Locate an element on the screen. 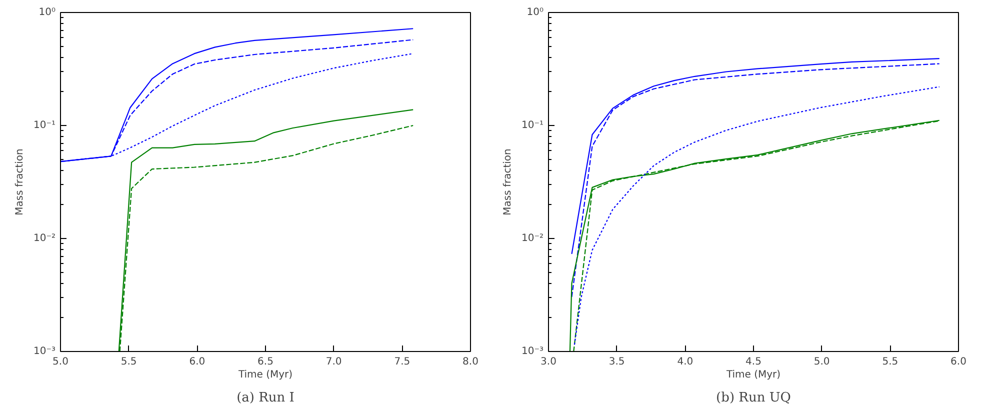 Image resolution: width=981 pixels, height=412 pixels. x-tick-label: 6.5 is located at coordinates (266, 362).